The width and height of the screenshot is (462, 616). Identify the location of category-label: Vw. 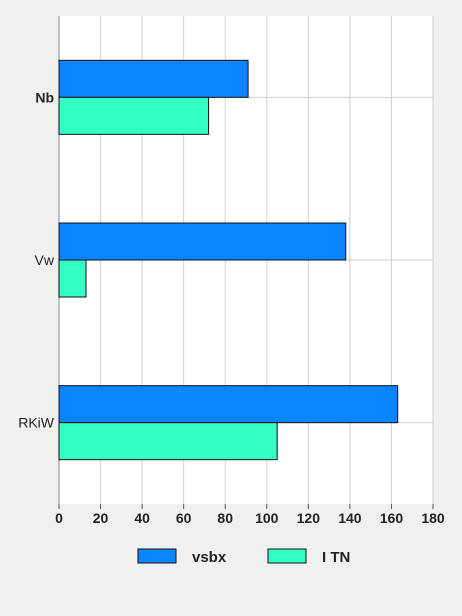
(45, 260).